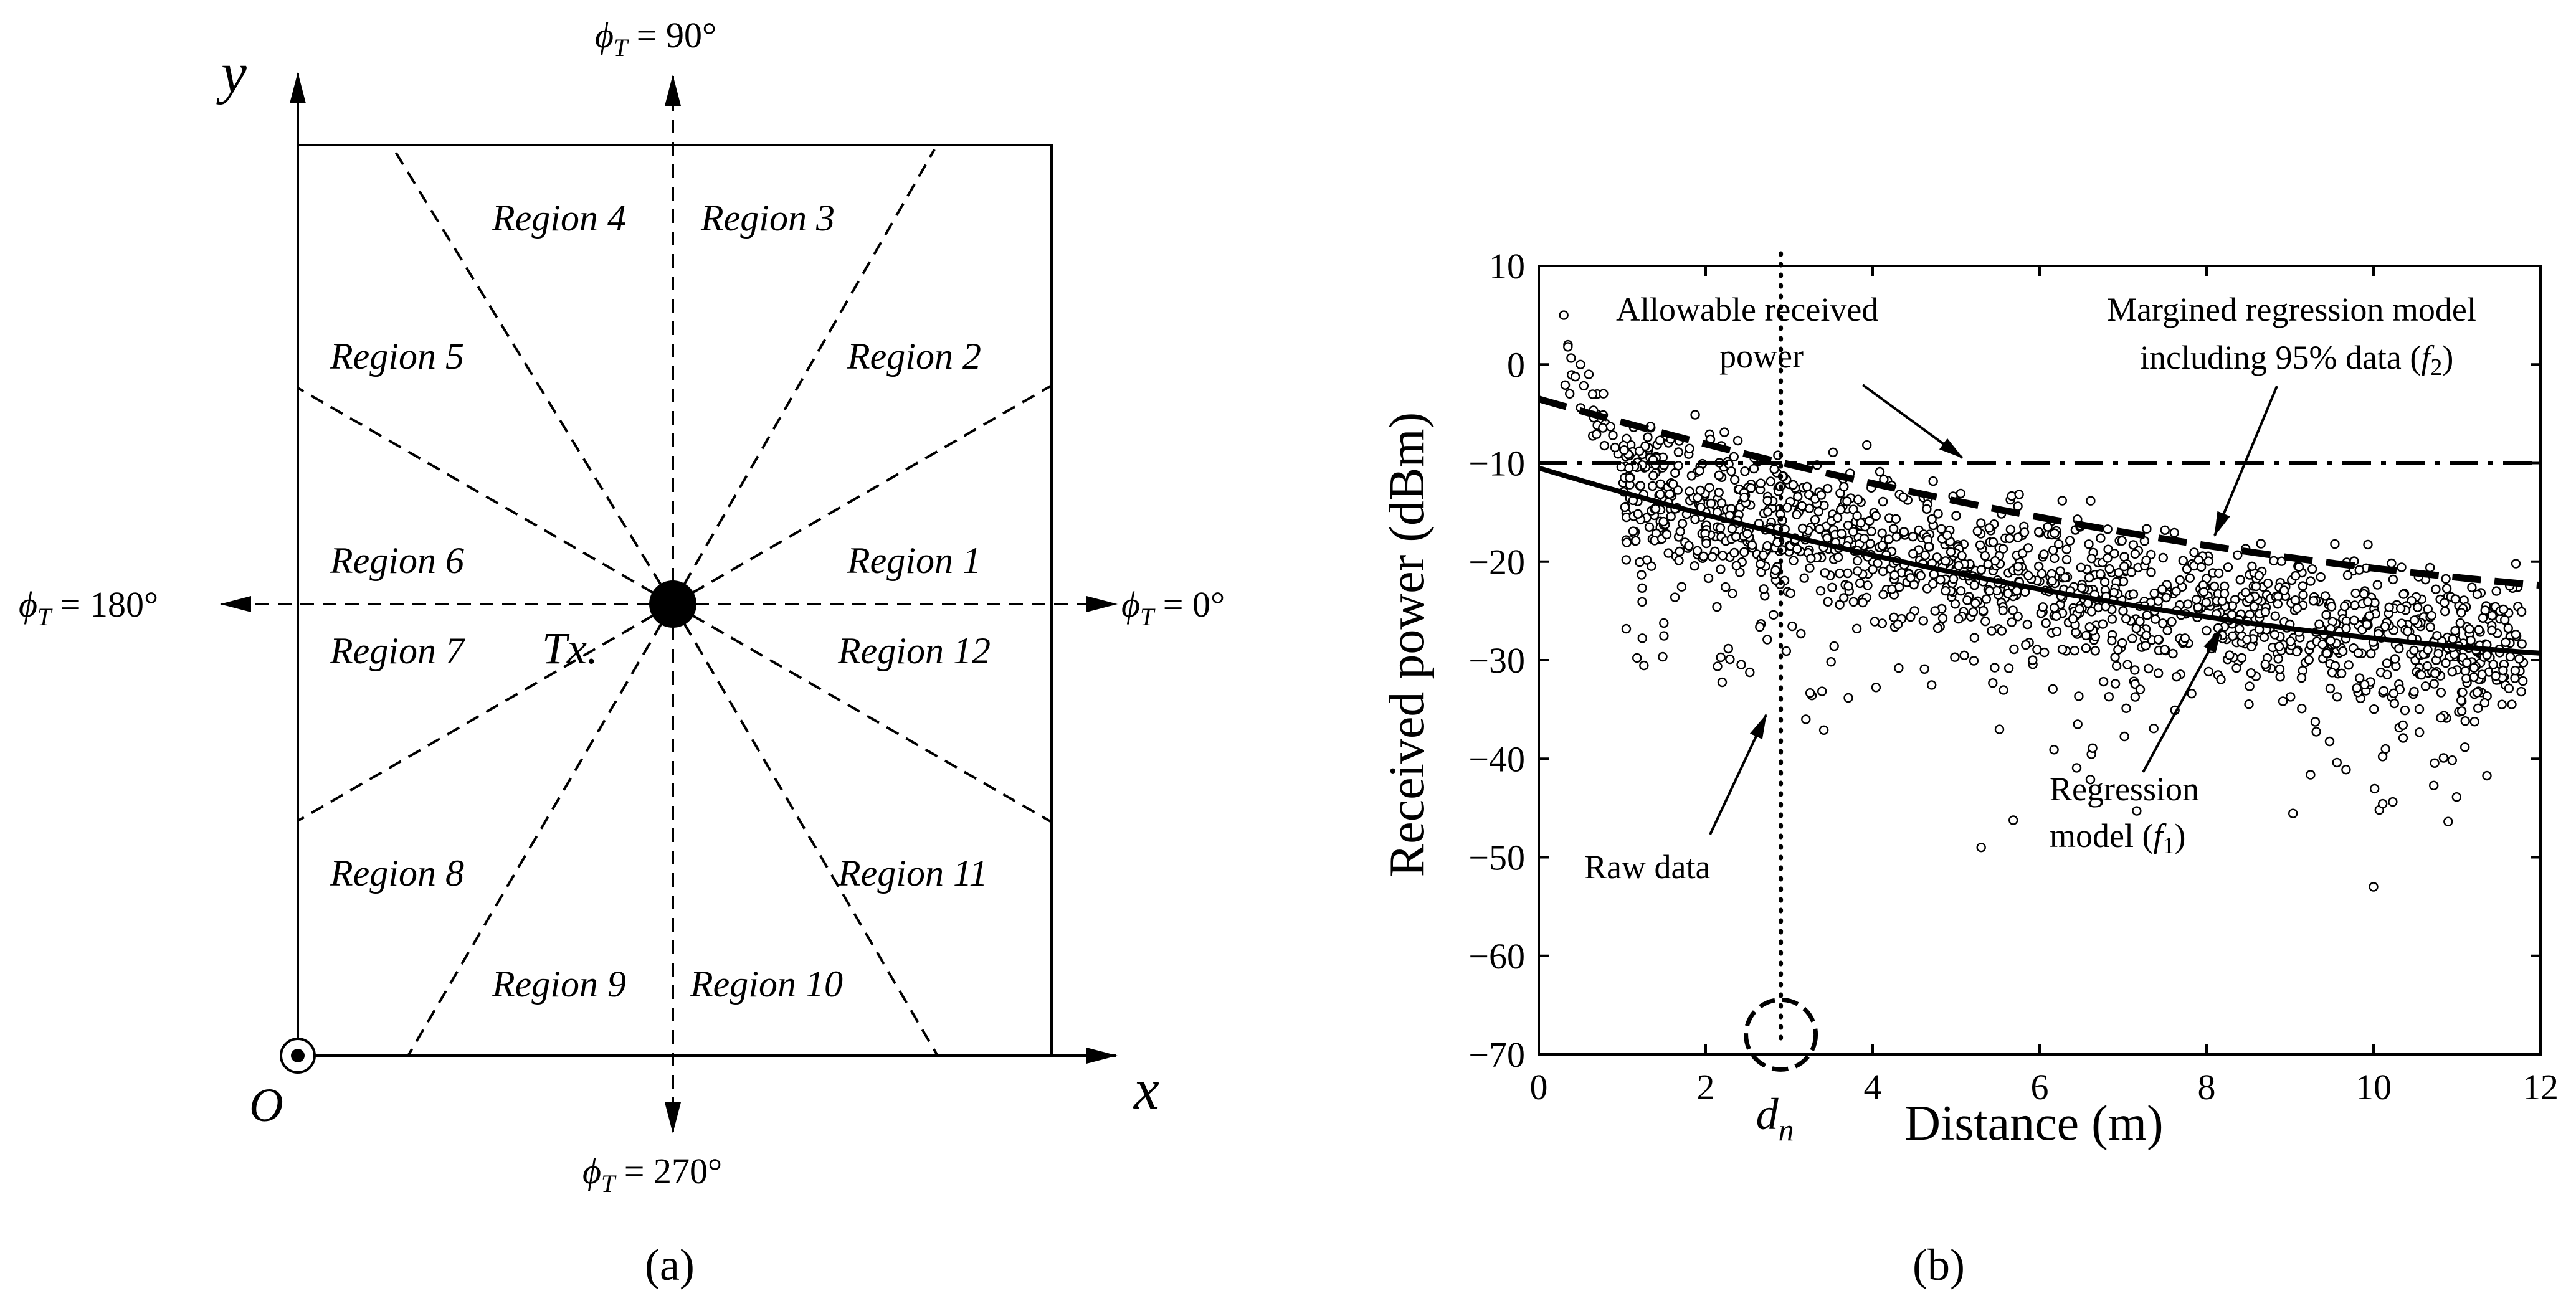  Describe the element at coordinates (397, 873) in the screenshot. I see `region-label-8: Region 8` at that location.